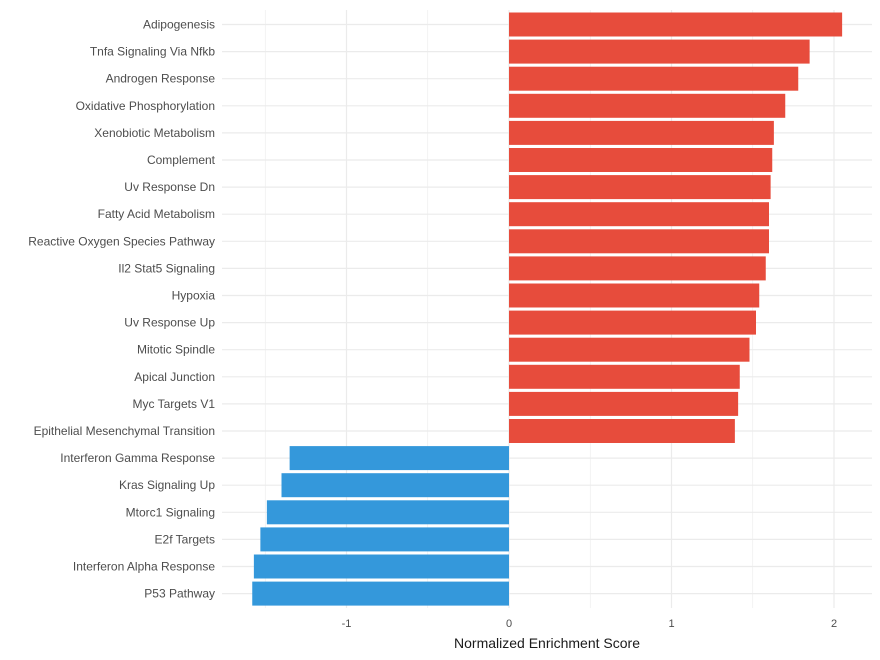 The height and width of the screenshot is (660, 880). I want to click on category-label: Fatty Acid Metabolism, so click(156, 214).